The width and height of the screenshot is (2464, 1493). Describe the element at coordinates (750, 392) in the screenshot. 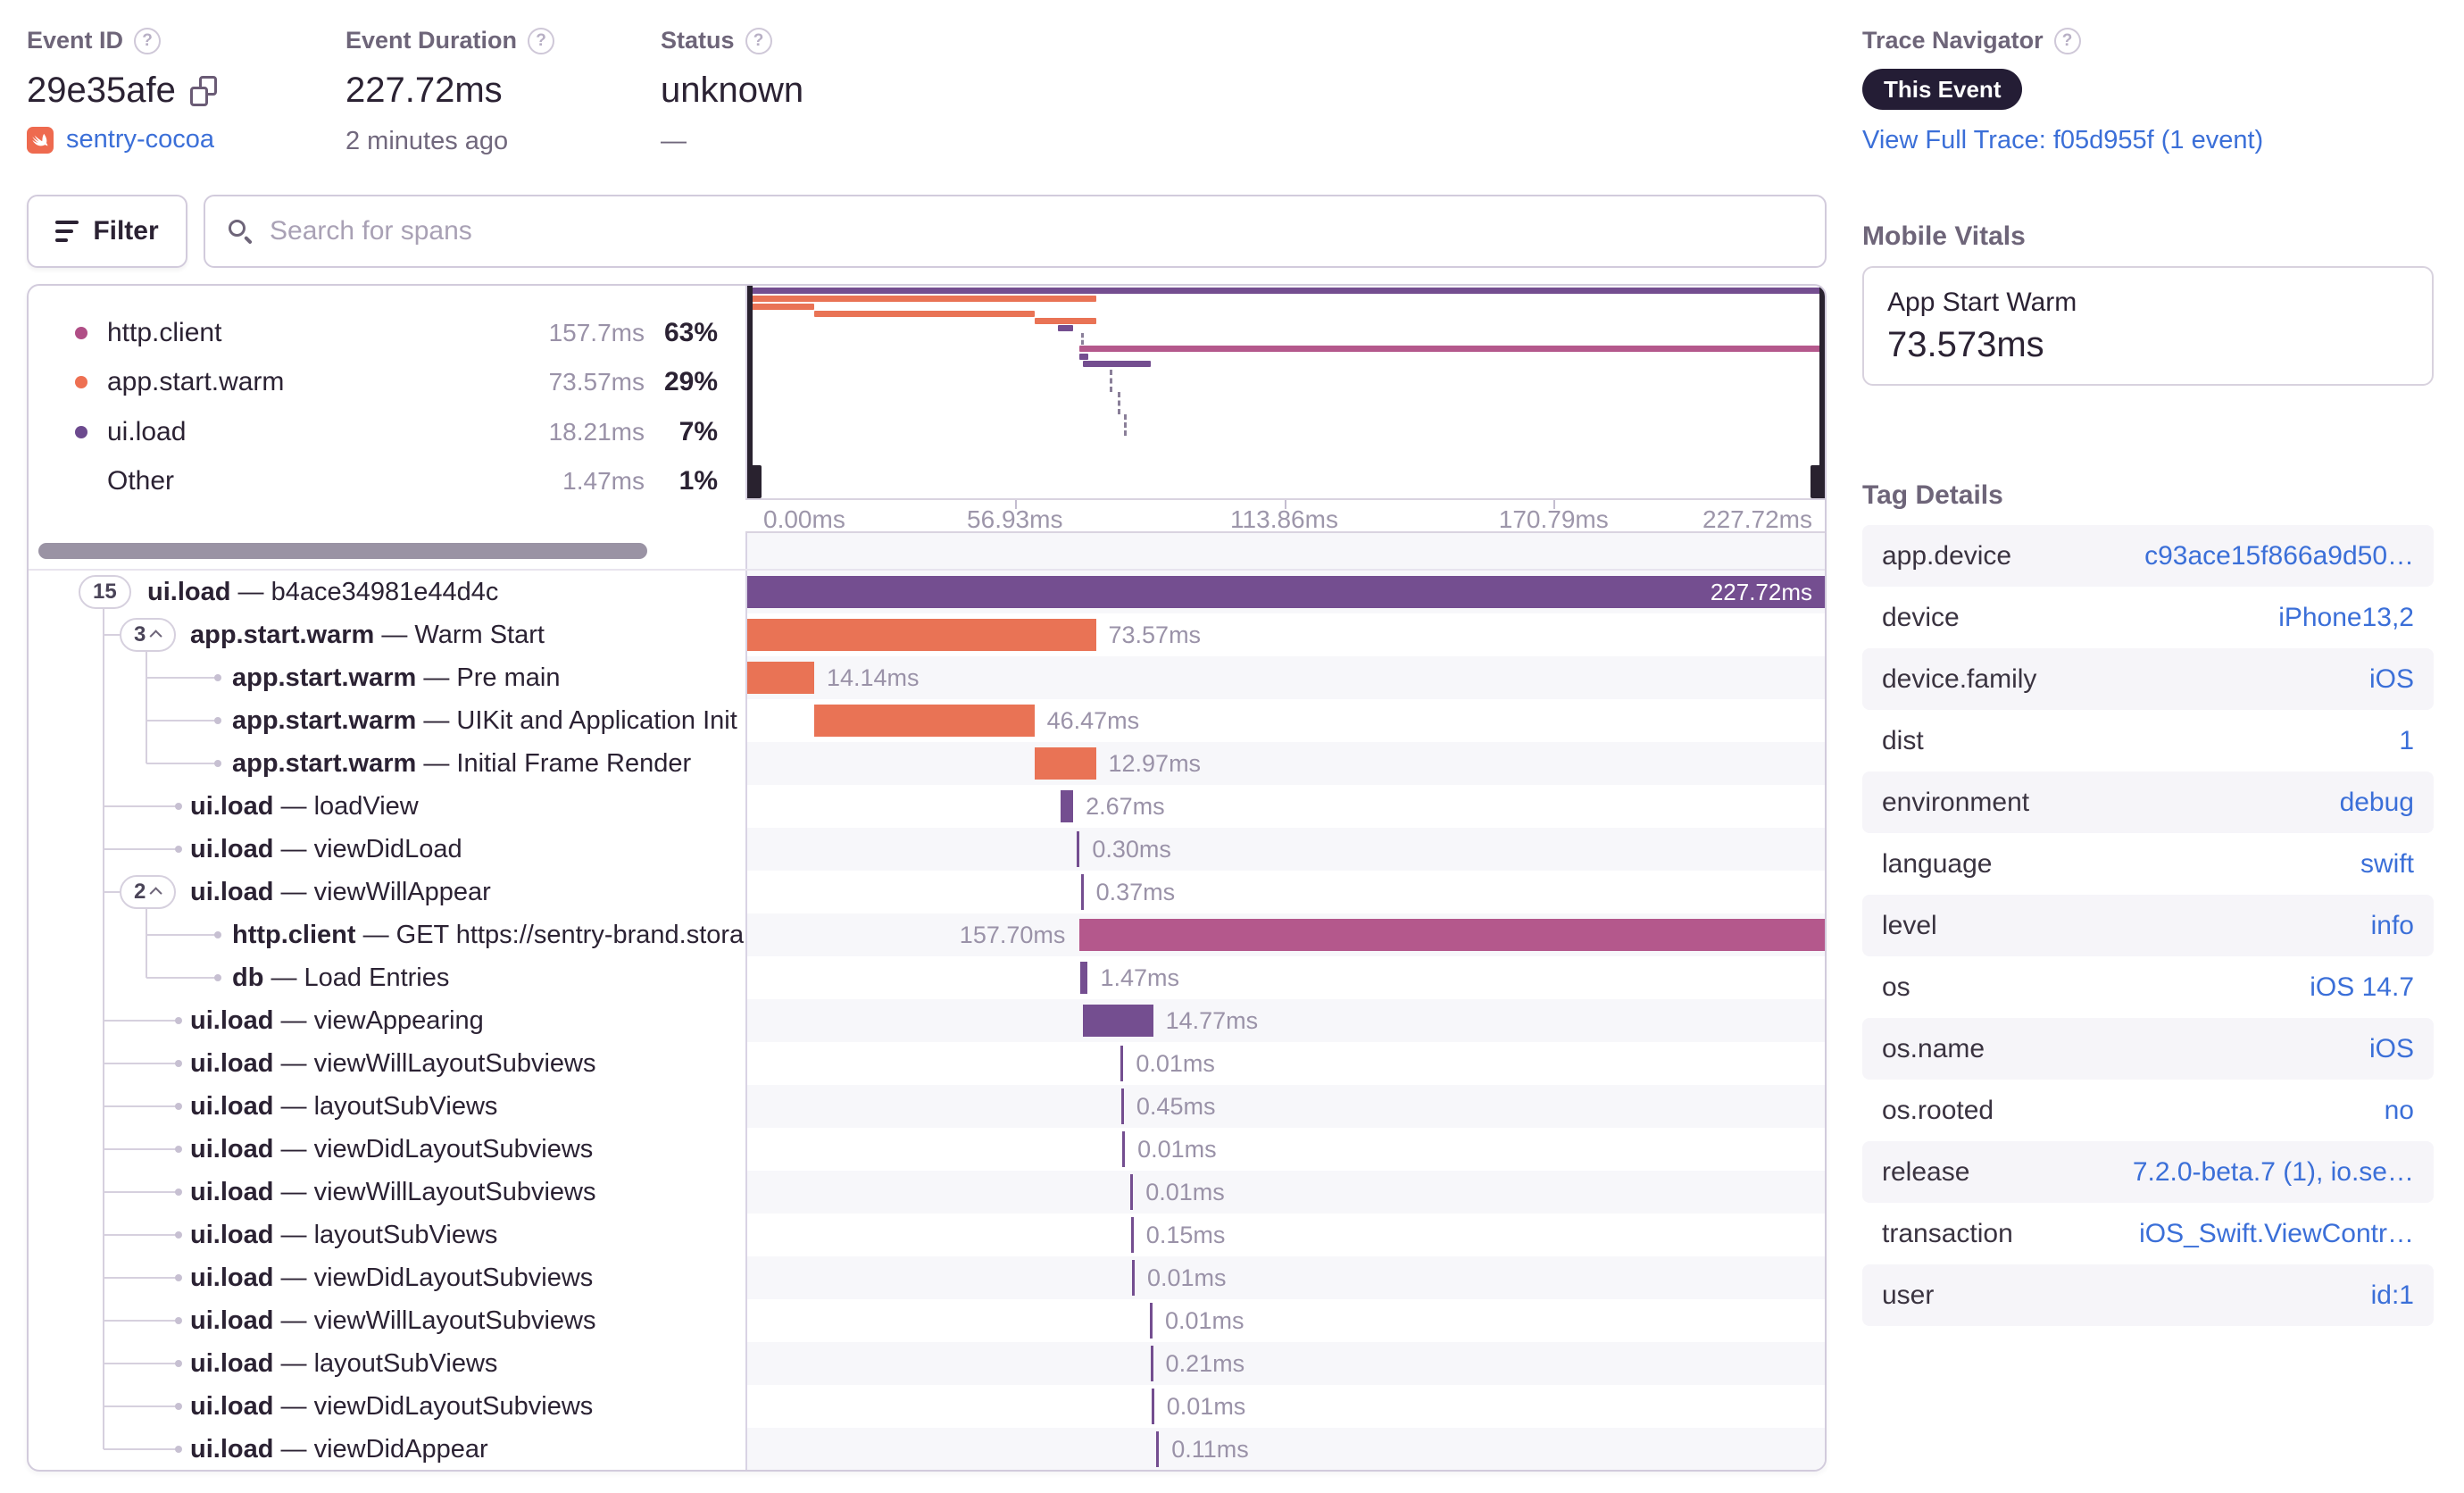

I see `minimap-left-handle` at that location.